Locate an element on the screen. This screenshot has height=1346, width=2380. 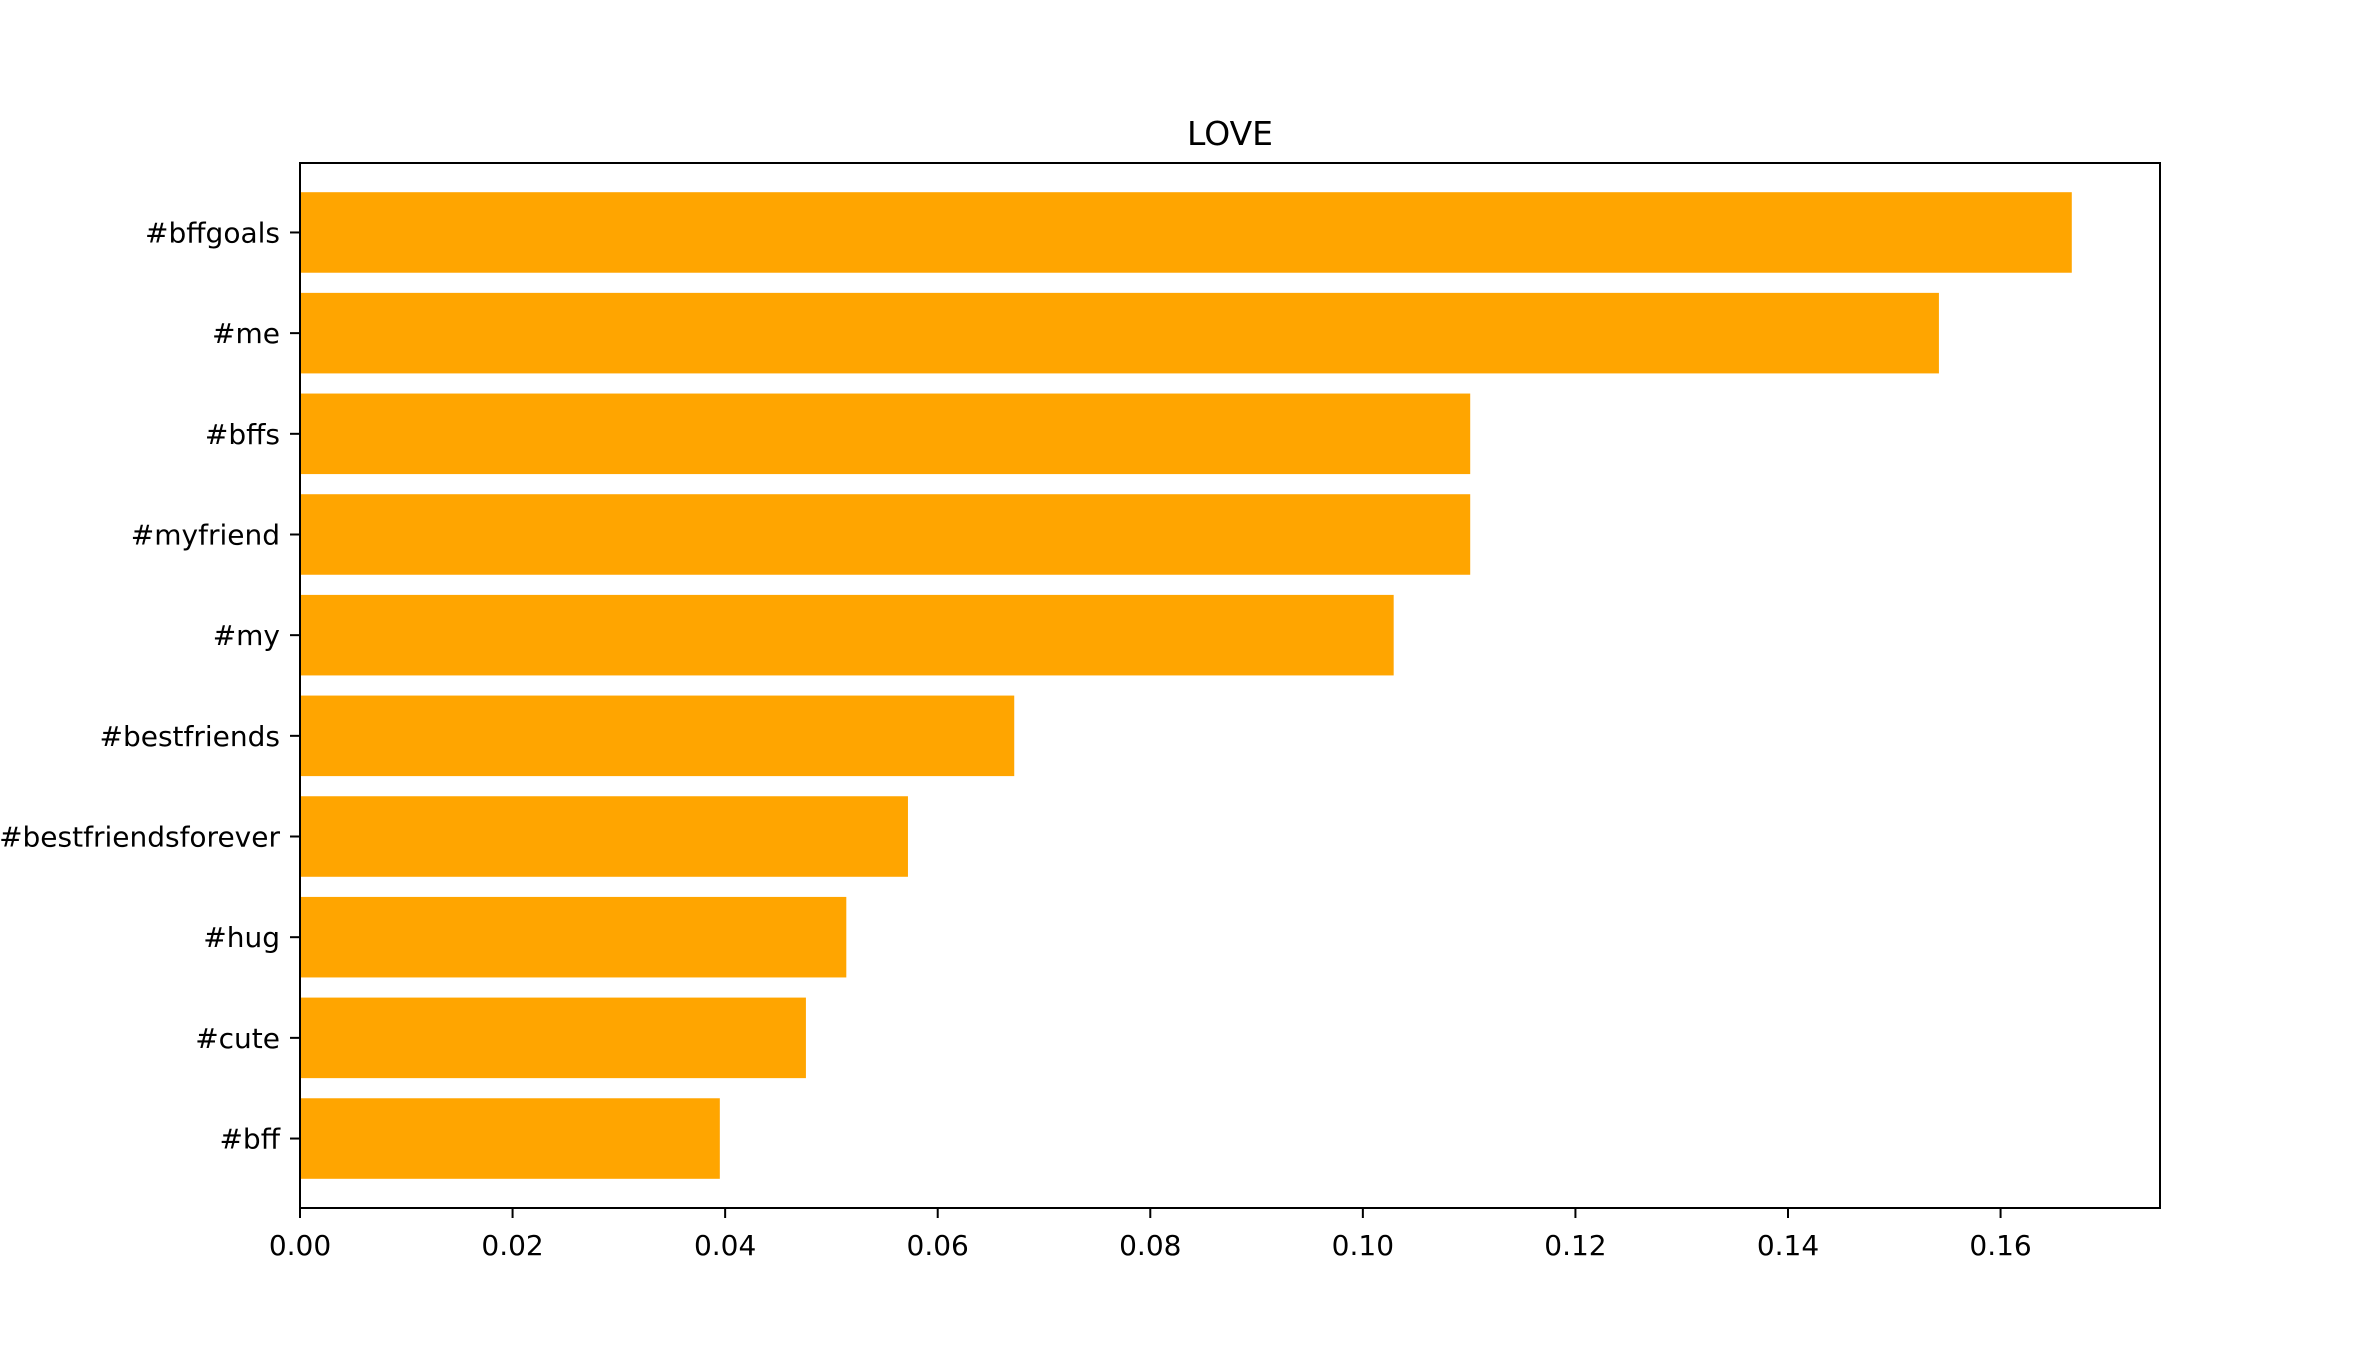
x-tick-label: 0.08 is located at coordinates (1150, 1245).